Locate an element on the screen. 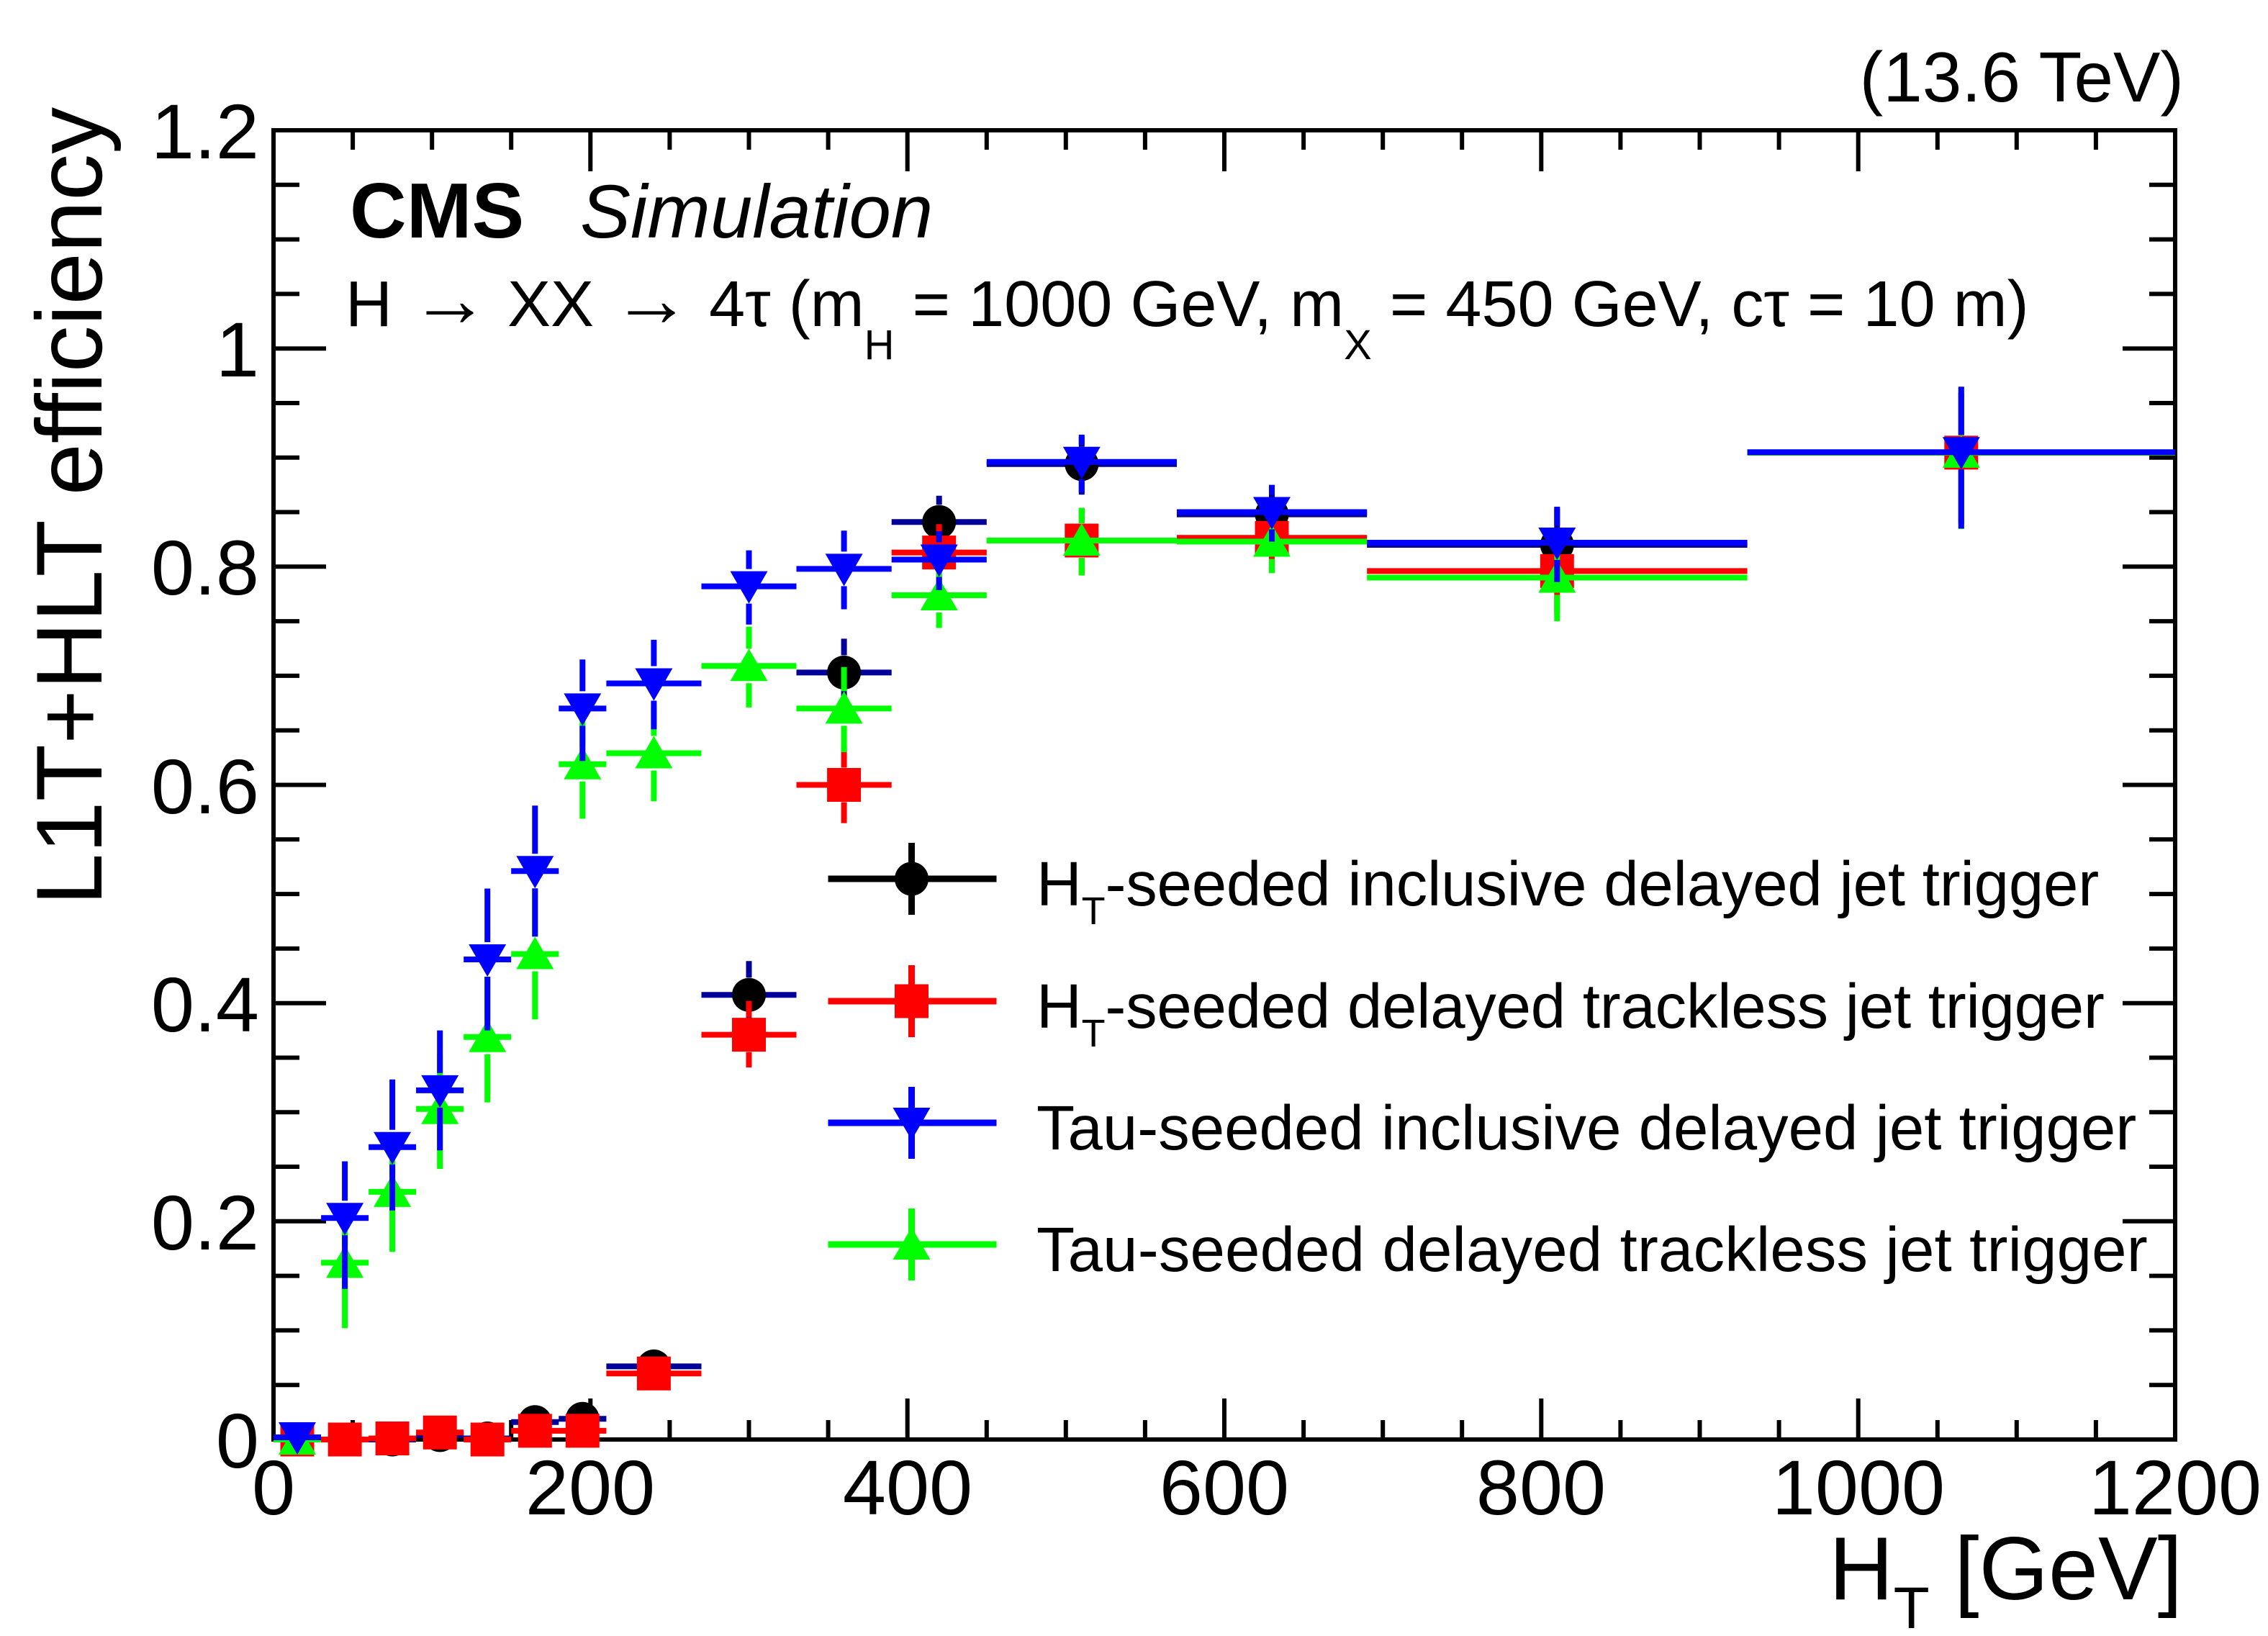 The width and height of the screenshot is (2268, 1636). svg-text: 800 is located at coordinates (1541, 1487).